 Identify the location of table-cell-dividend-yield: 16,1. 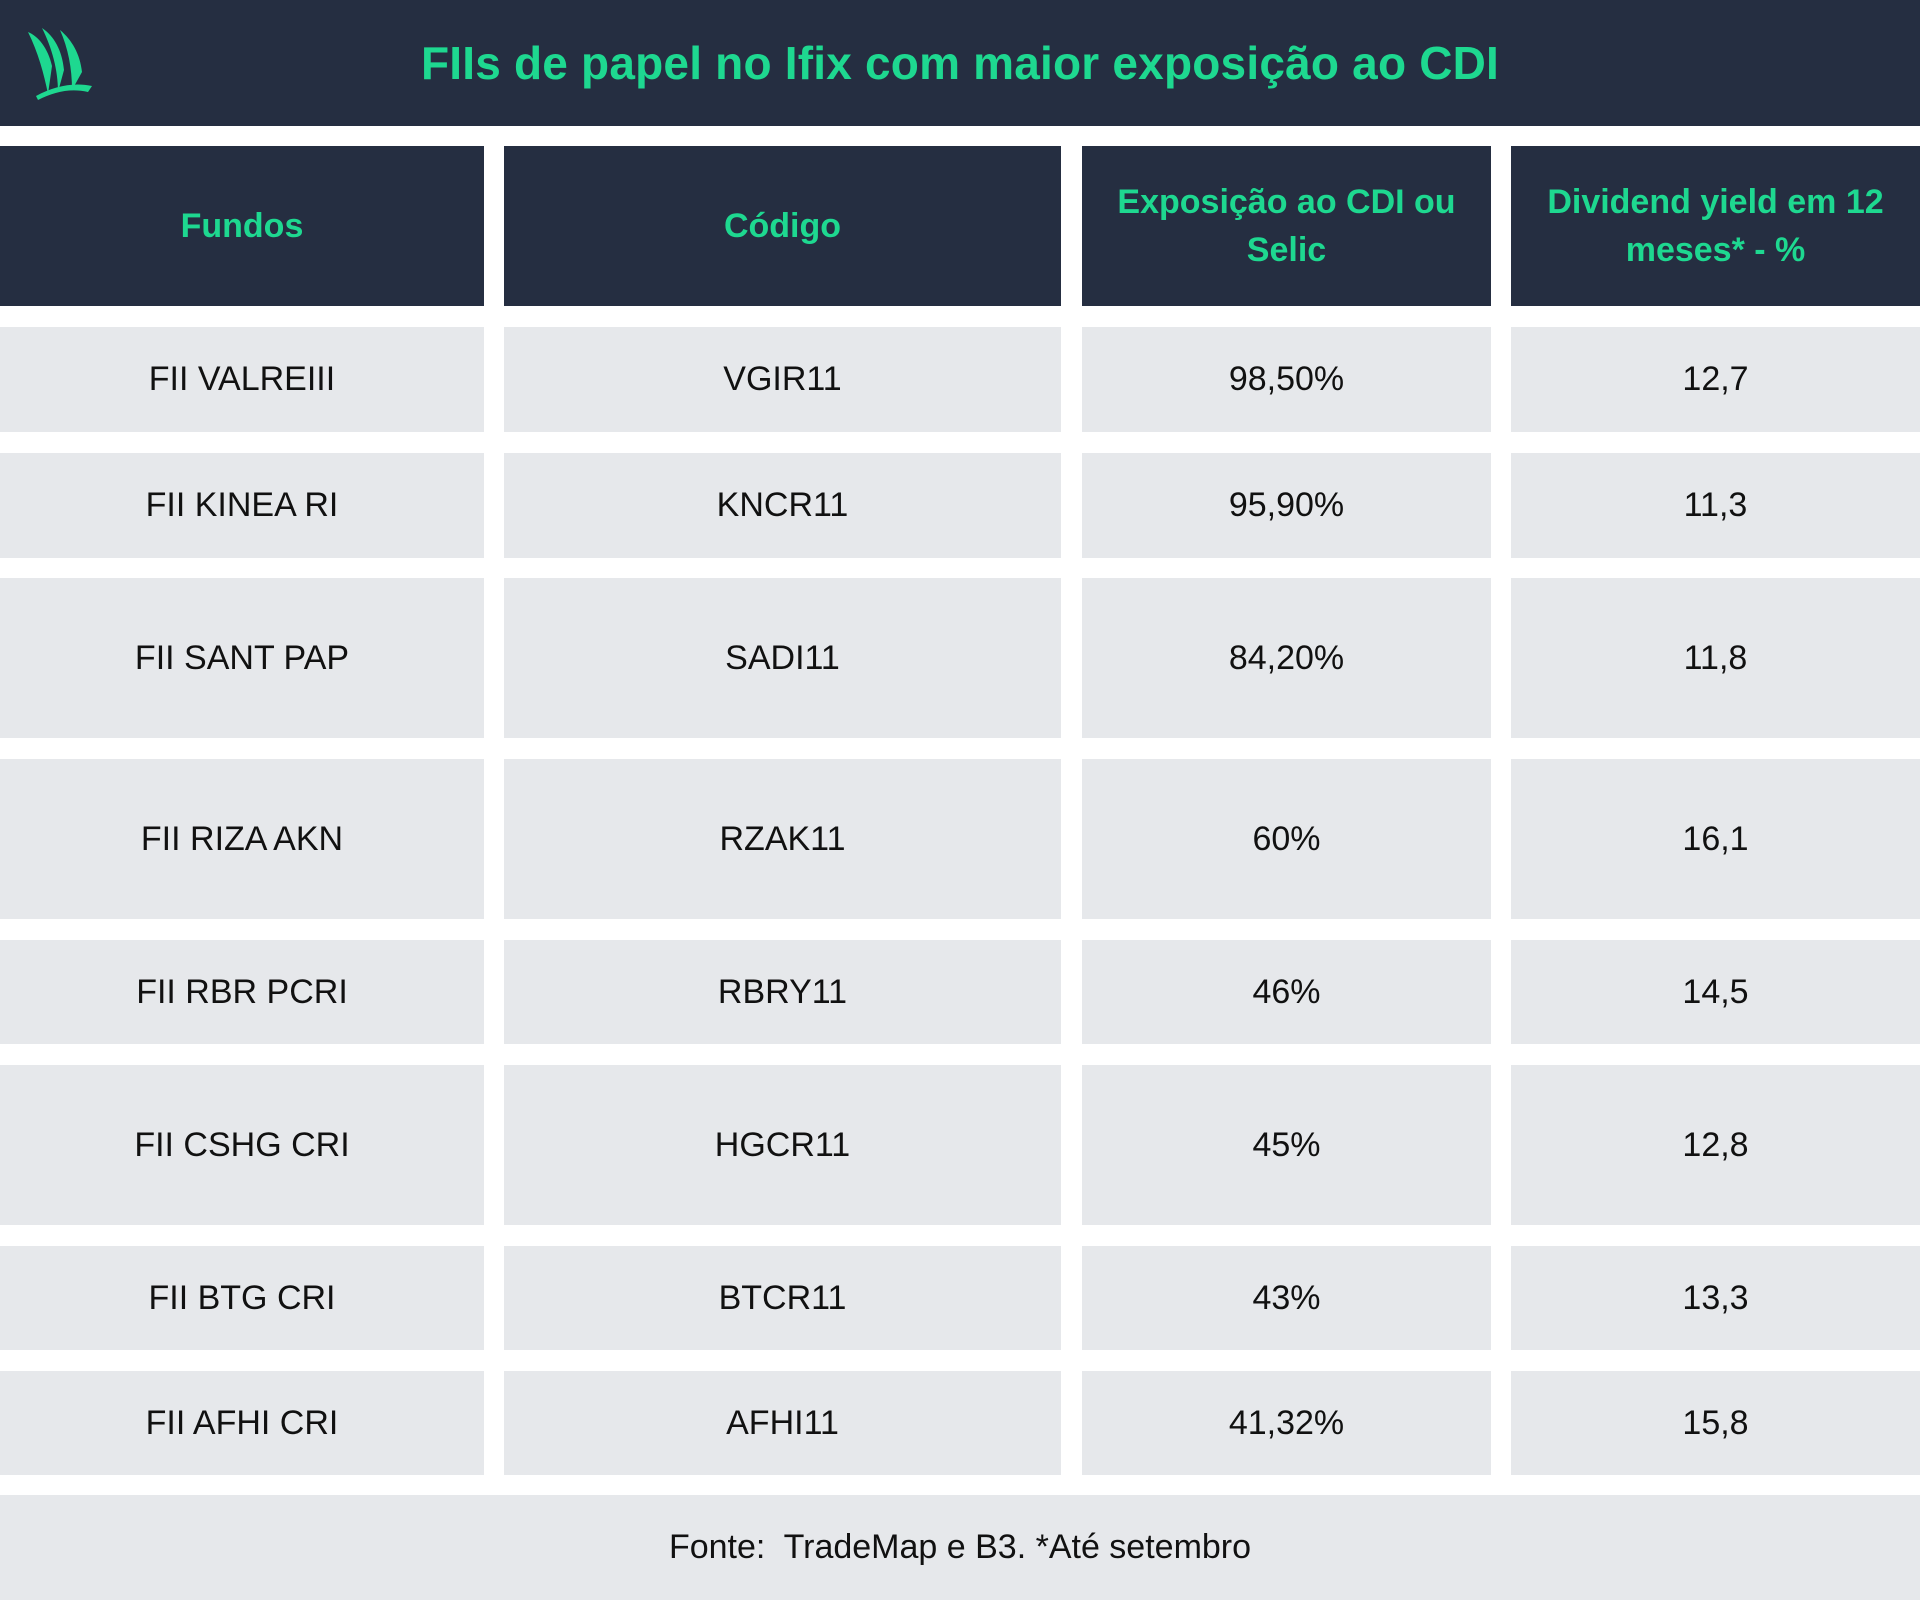
(1715, 839).